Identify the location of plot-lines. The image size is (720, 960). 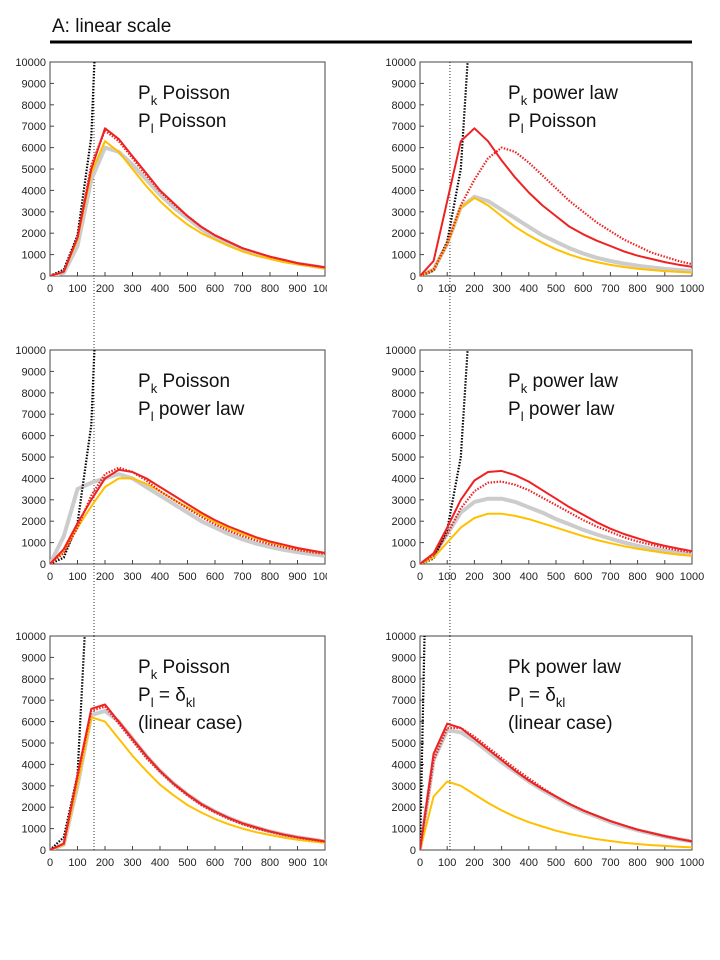
(187, 457).